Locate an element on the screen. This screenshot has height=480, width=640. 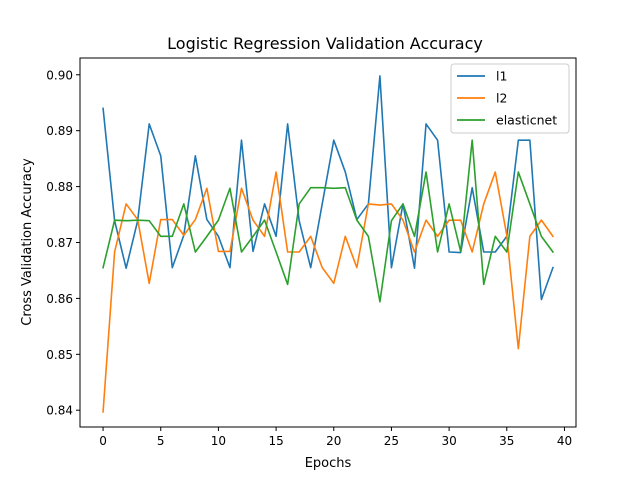
y-tick-label: 0.88 is located at coordinates (59, 187).